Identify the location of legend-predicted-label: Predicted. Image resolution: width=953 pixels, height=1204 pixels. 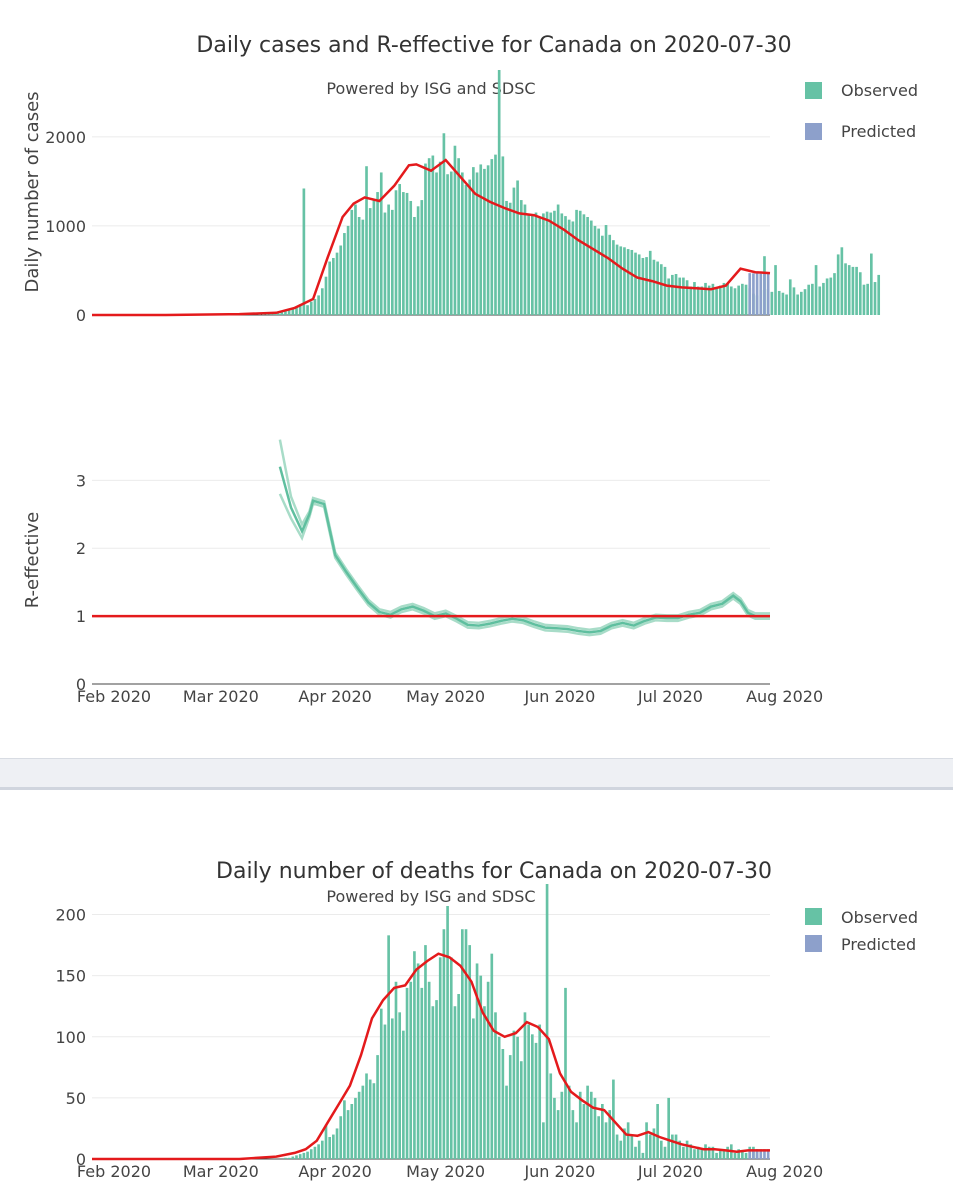
(878, 131).